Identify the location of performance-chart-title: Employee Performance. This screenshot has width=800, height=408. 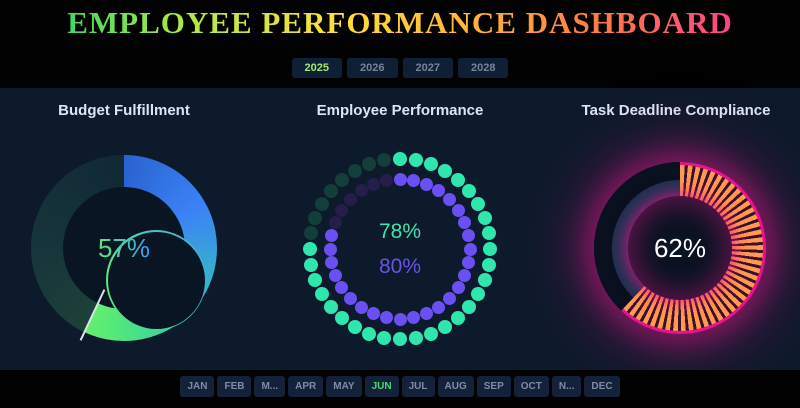
(400, 110).